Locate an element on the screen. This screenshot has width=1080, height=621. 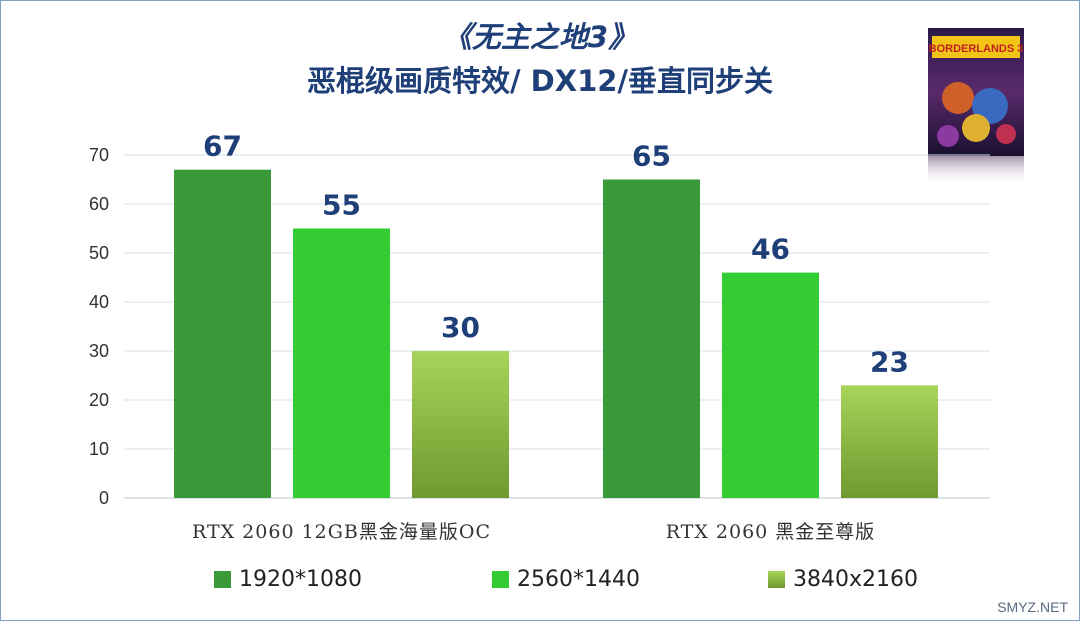
y-tick-label: 10 is located at coordinates (99, 449).